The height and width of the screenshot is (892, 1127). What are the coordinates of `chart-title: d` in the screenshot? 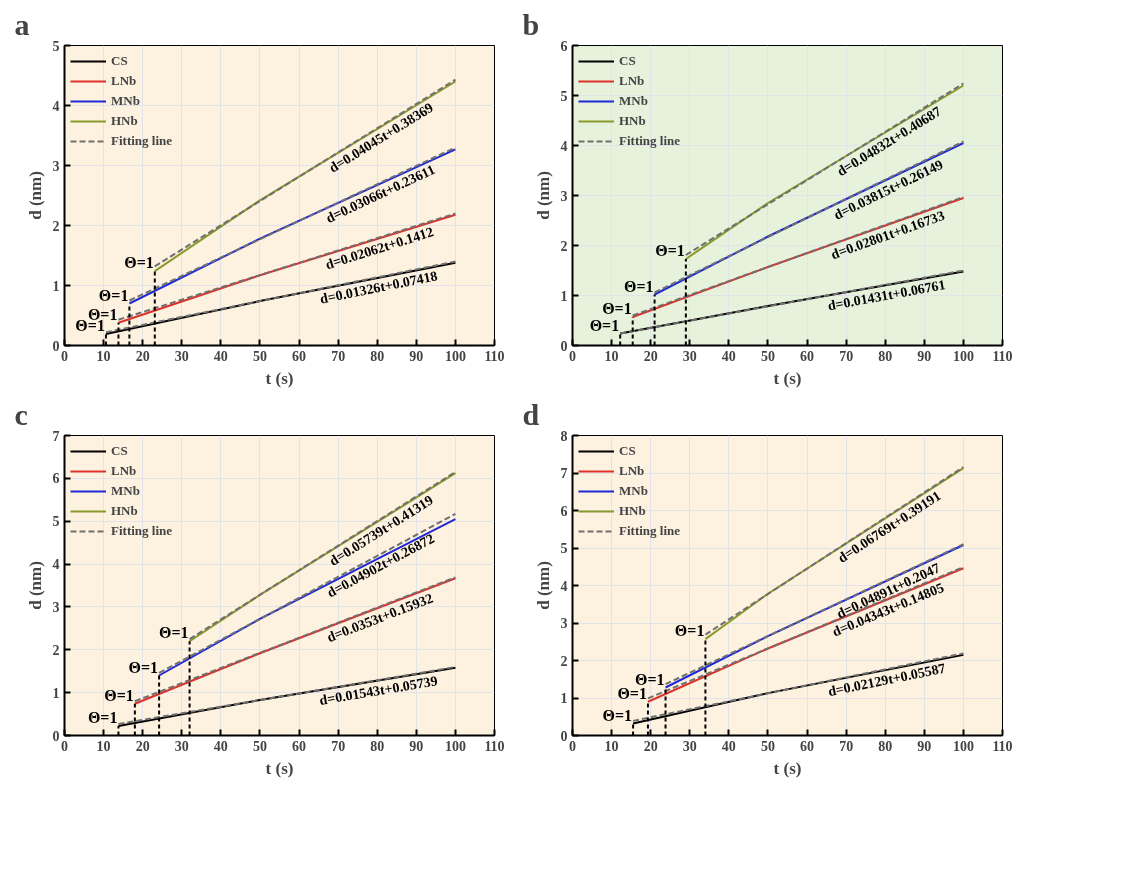 It's located at (531, 414).